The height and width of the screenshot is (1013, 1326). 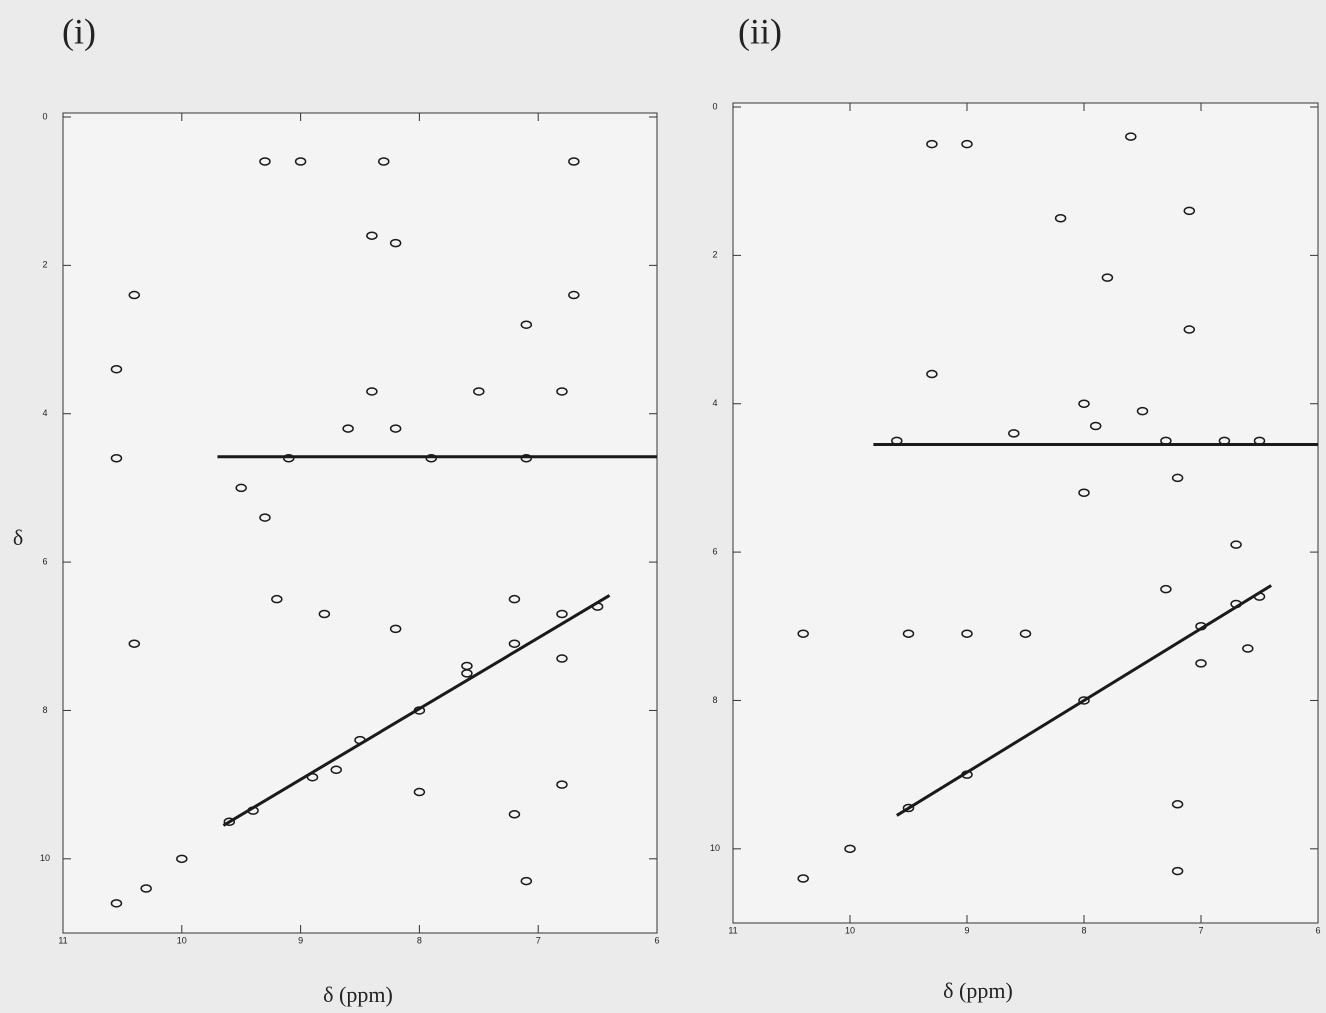 I want to click on panel-label: (ii), so click(x=760, y=31).